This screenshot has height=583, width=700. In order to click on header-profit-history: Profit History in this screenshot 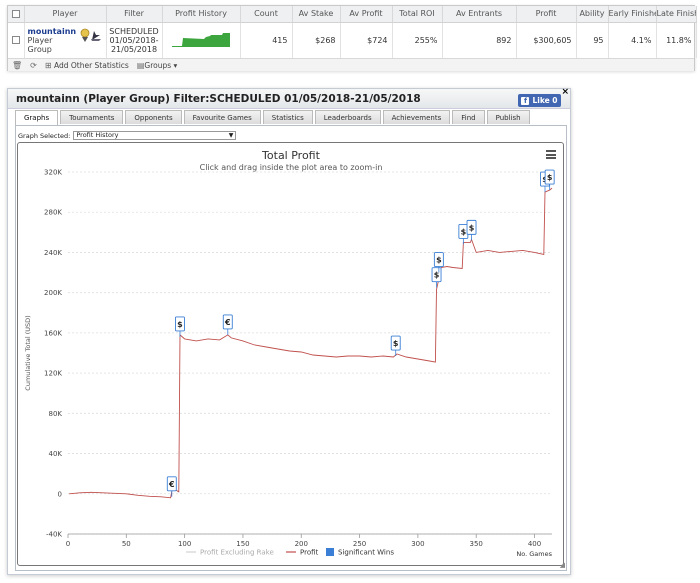, I will do `click(201, 14)`.